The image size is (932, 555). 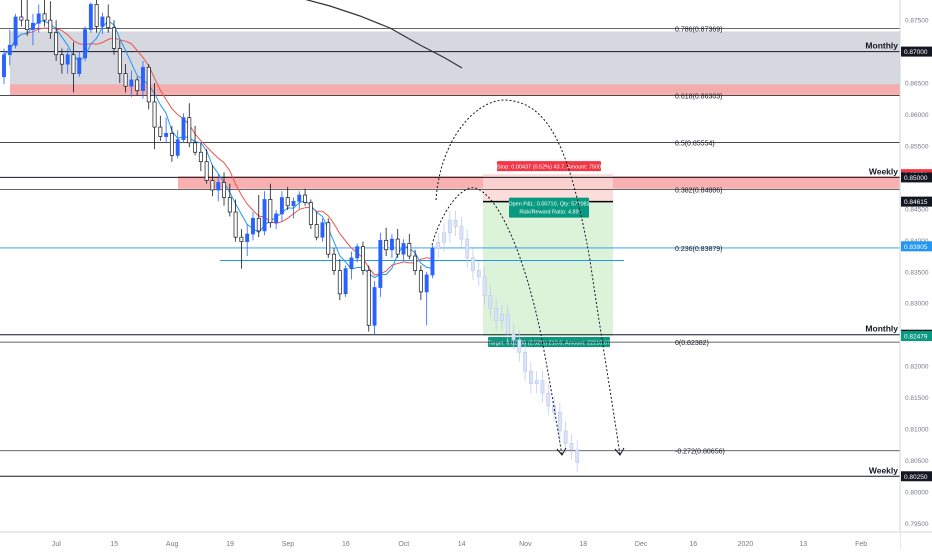 I want to click on fib-label-2: 0.5(0.85554), so click(x=695, y=144).